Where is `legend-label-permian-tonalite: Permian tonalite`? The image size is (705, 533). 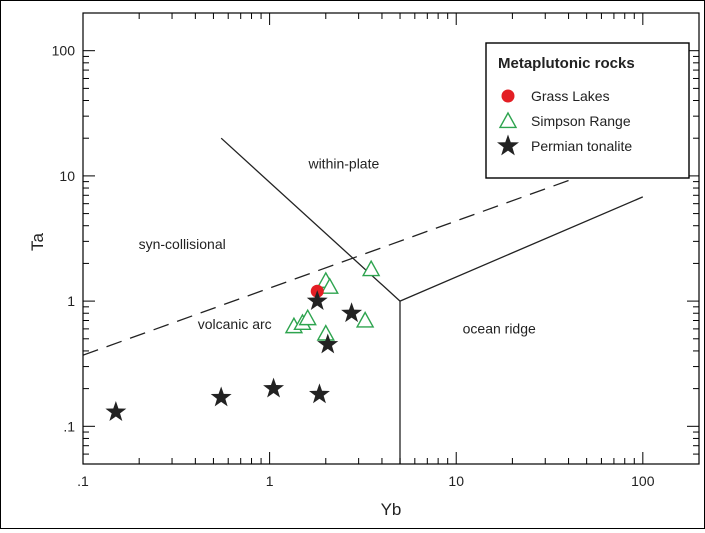 legend-label-permian-tonalite: Permian tonalite is located at coordinates (581, 146).